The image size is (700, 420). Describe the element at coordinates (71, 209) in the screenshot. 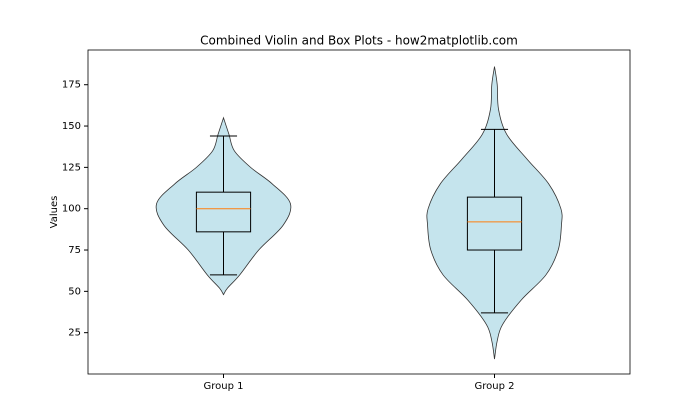

I see `y-tick-label: 100` at that location.